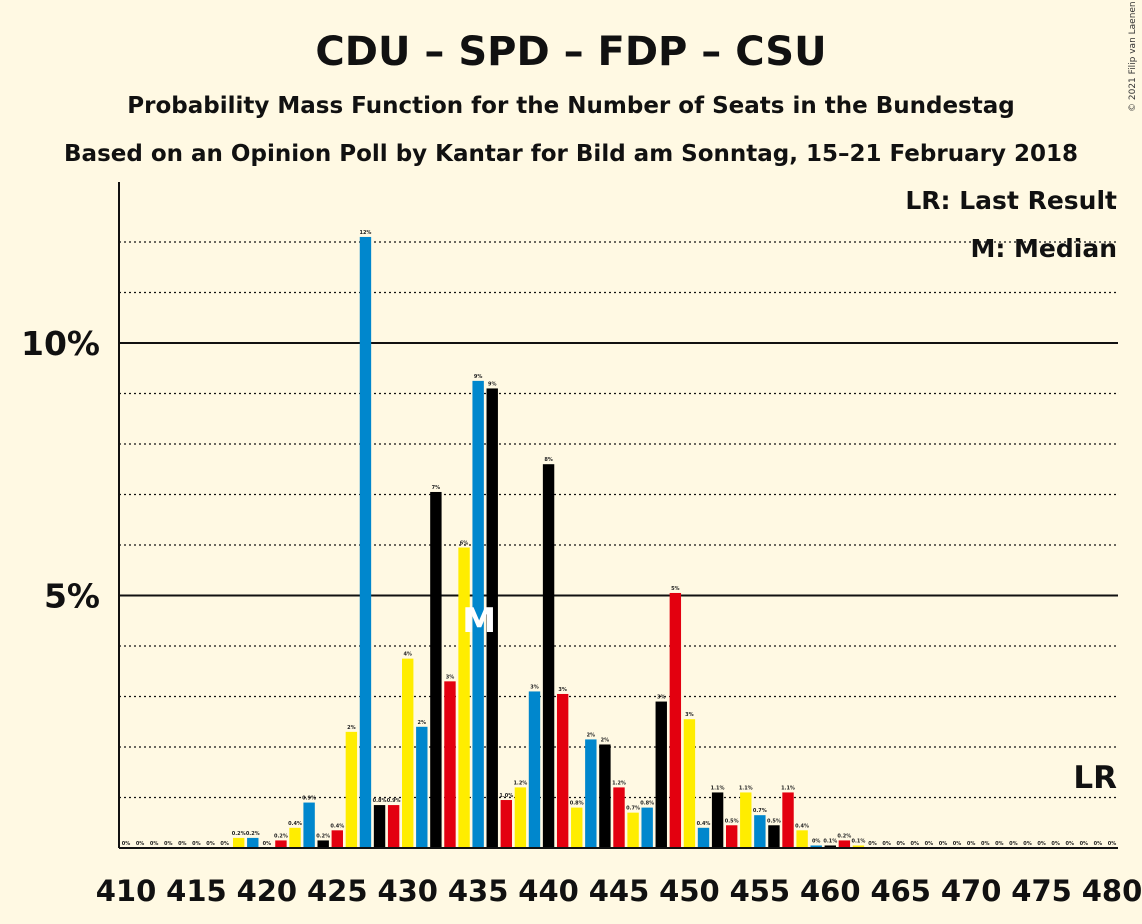  I want to click on markers: M LR, so click(789, 698).